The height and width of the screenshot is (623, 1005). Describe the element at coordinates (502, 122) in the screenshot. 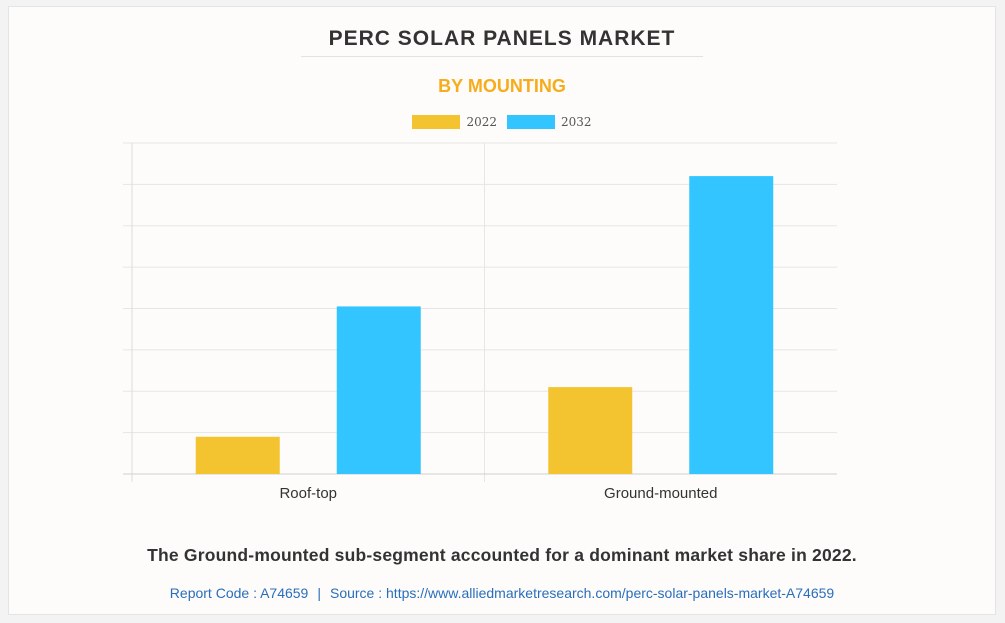

I see `chart-legend: 2022 2032` at that location.